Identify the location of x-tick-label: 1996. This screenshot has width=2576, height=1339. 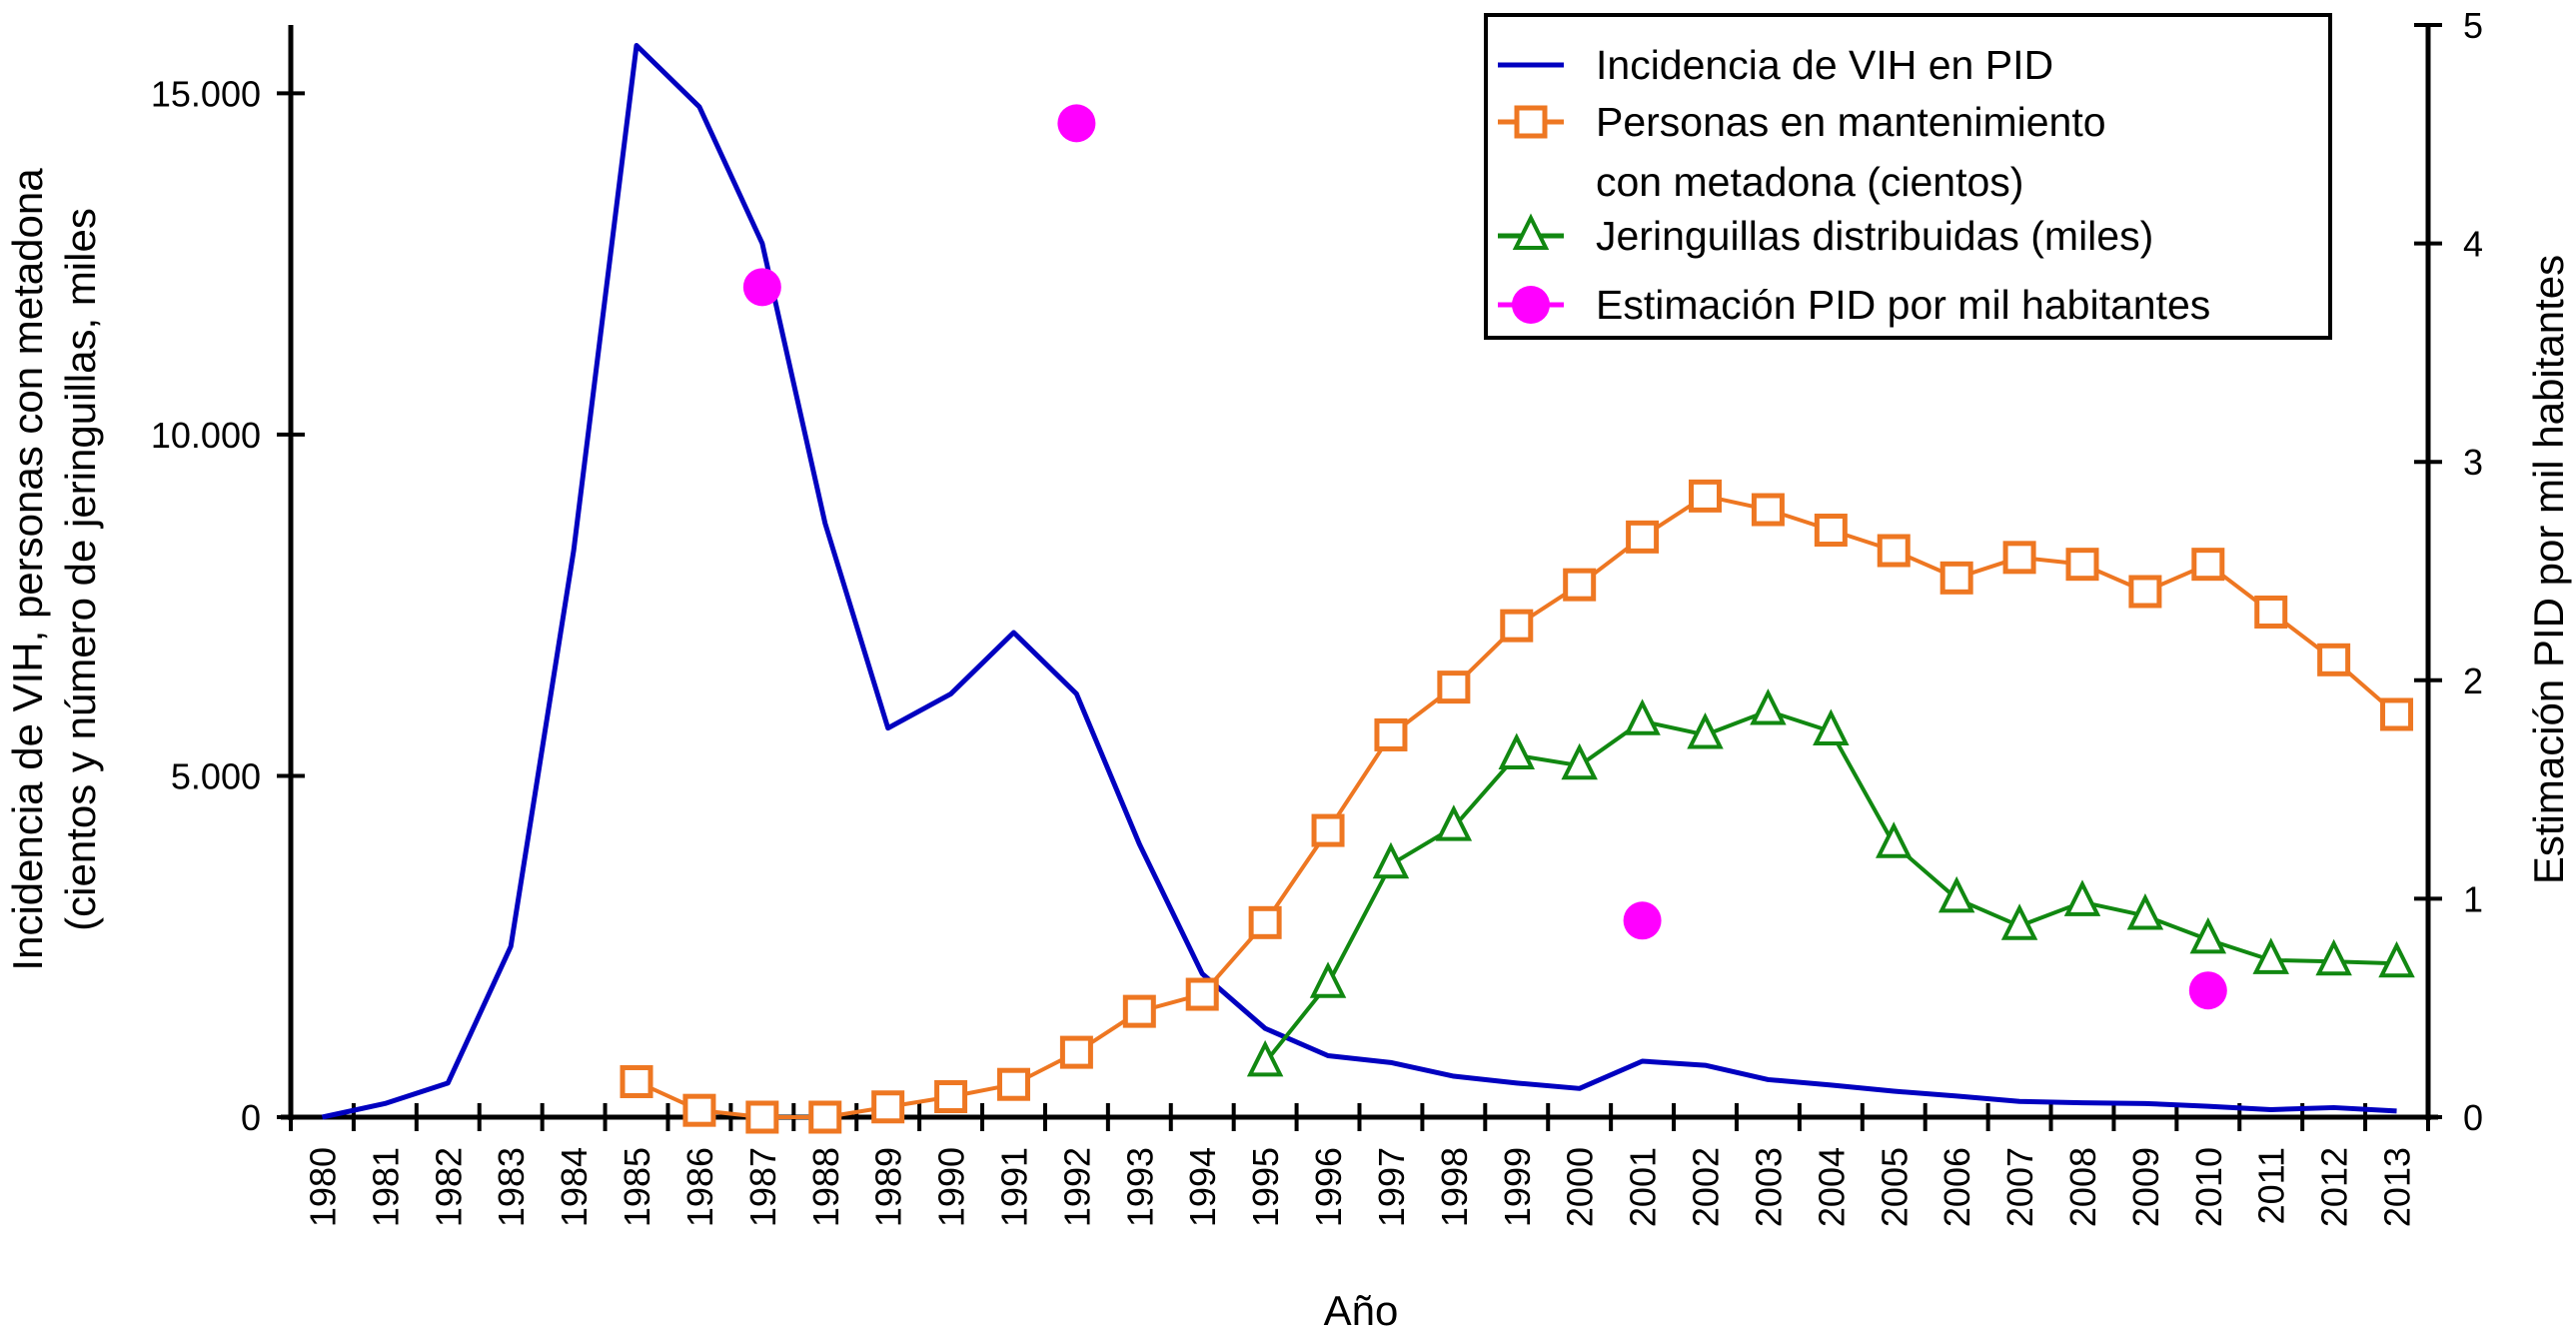
(1328, 1187).